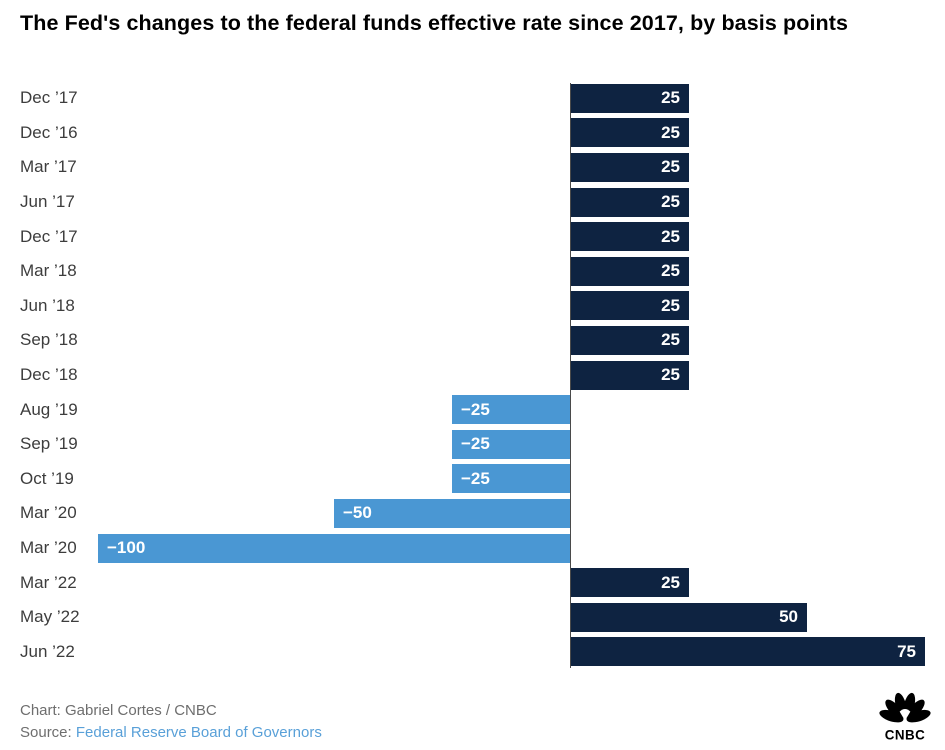 The height and width of the screenshot is (750, 945). I want to click on category-label: May ’22, so click(50, 617).